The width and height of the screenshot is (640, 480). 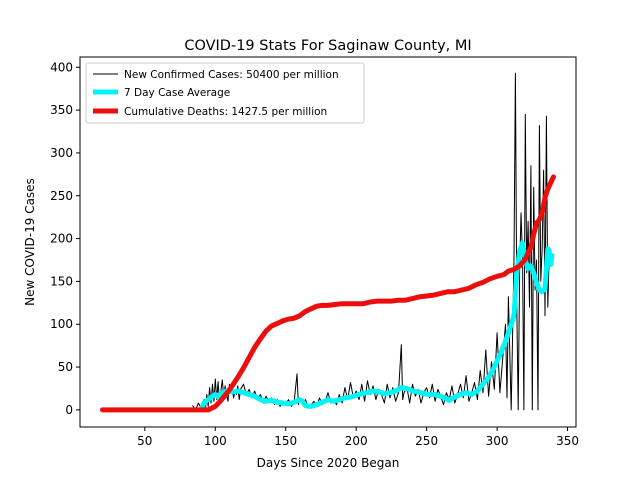 I want to click on x-tick-label: 50, so click(x=144, y=441).